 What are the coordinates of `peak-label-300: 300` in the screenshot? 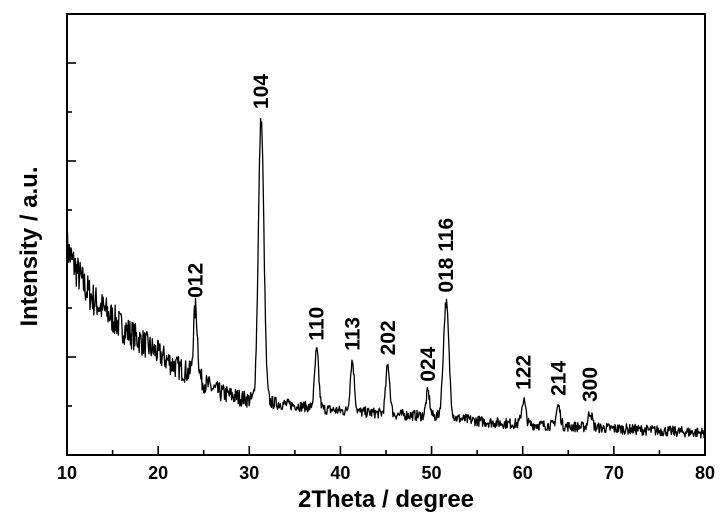 It's located at (590, 384).